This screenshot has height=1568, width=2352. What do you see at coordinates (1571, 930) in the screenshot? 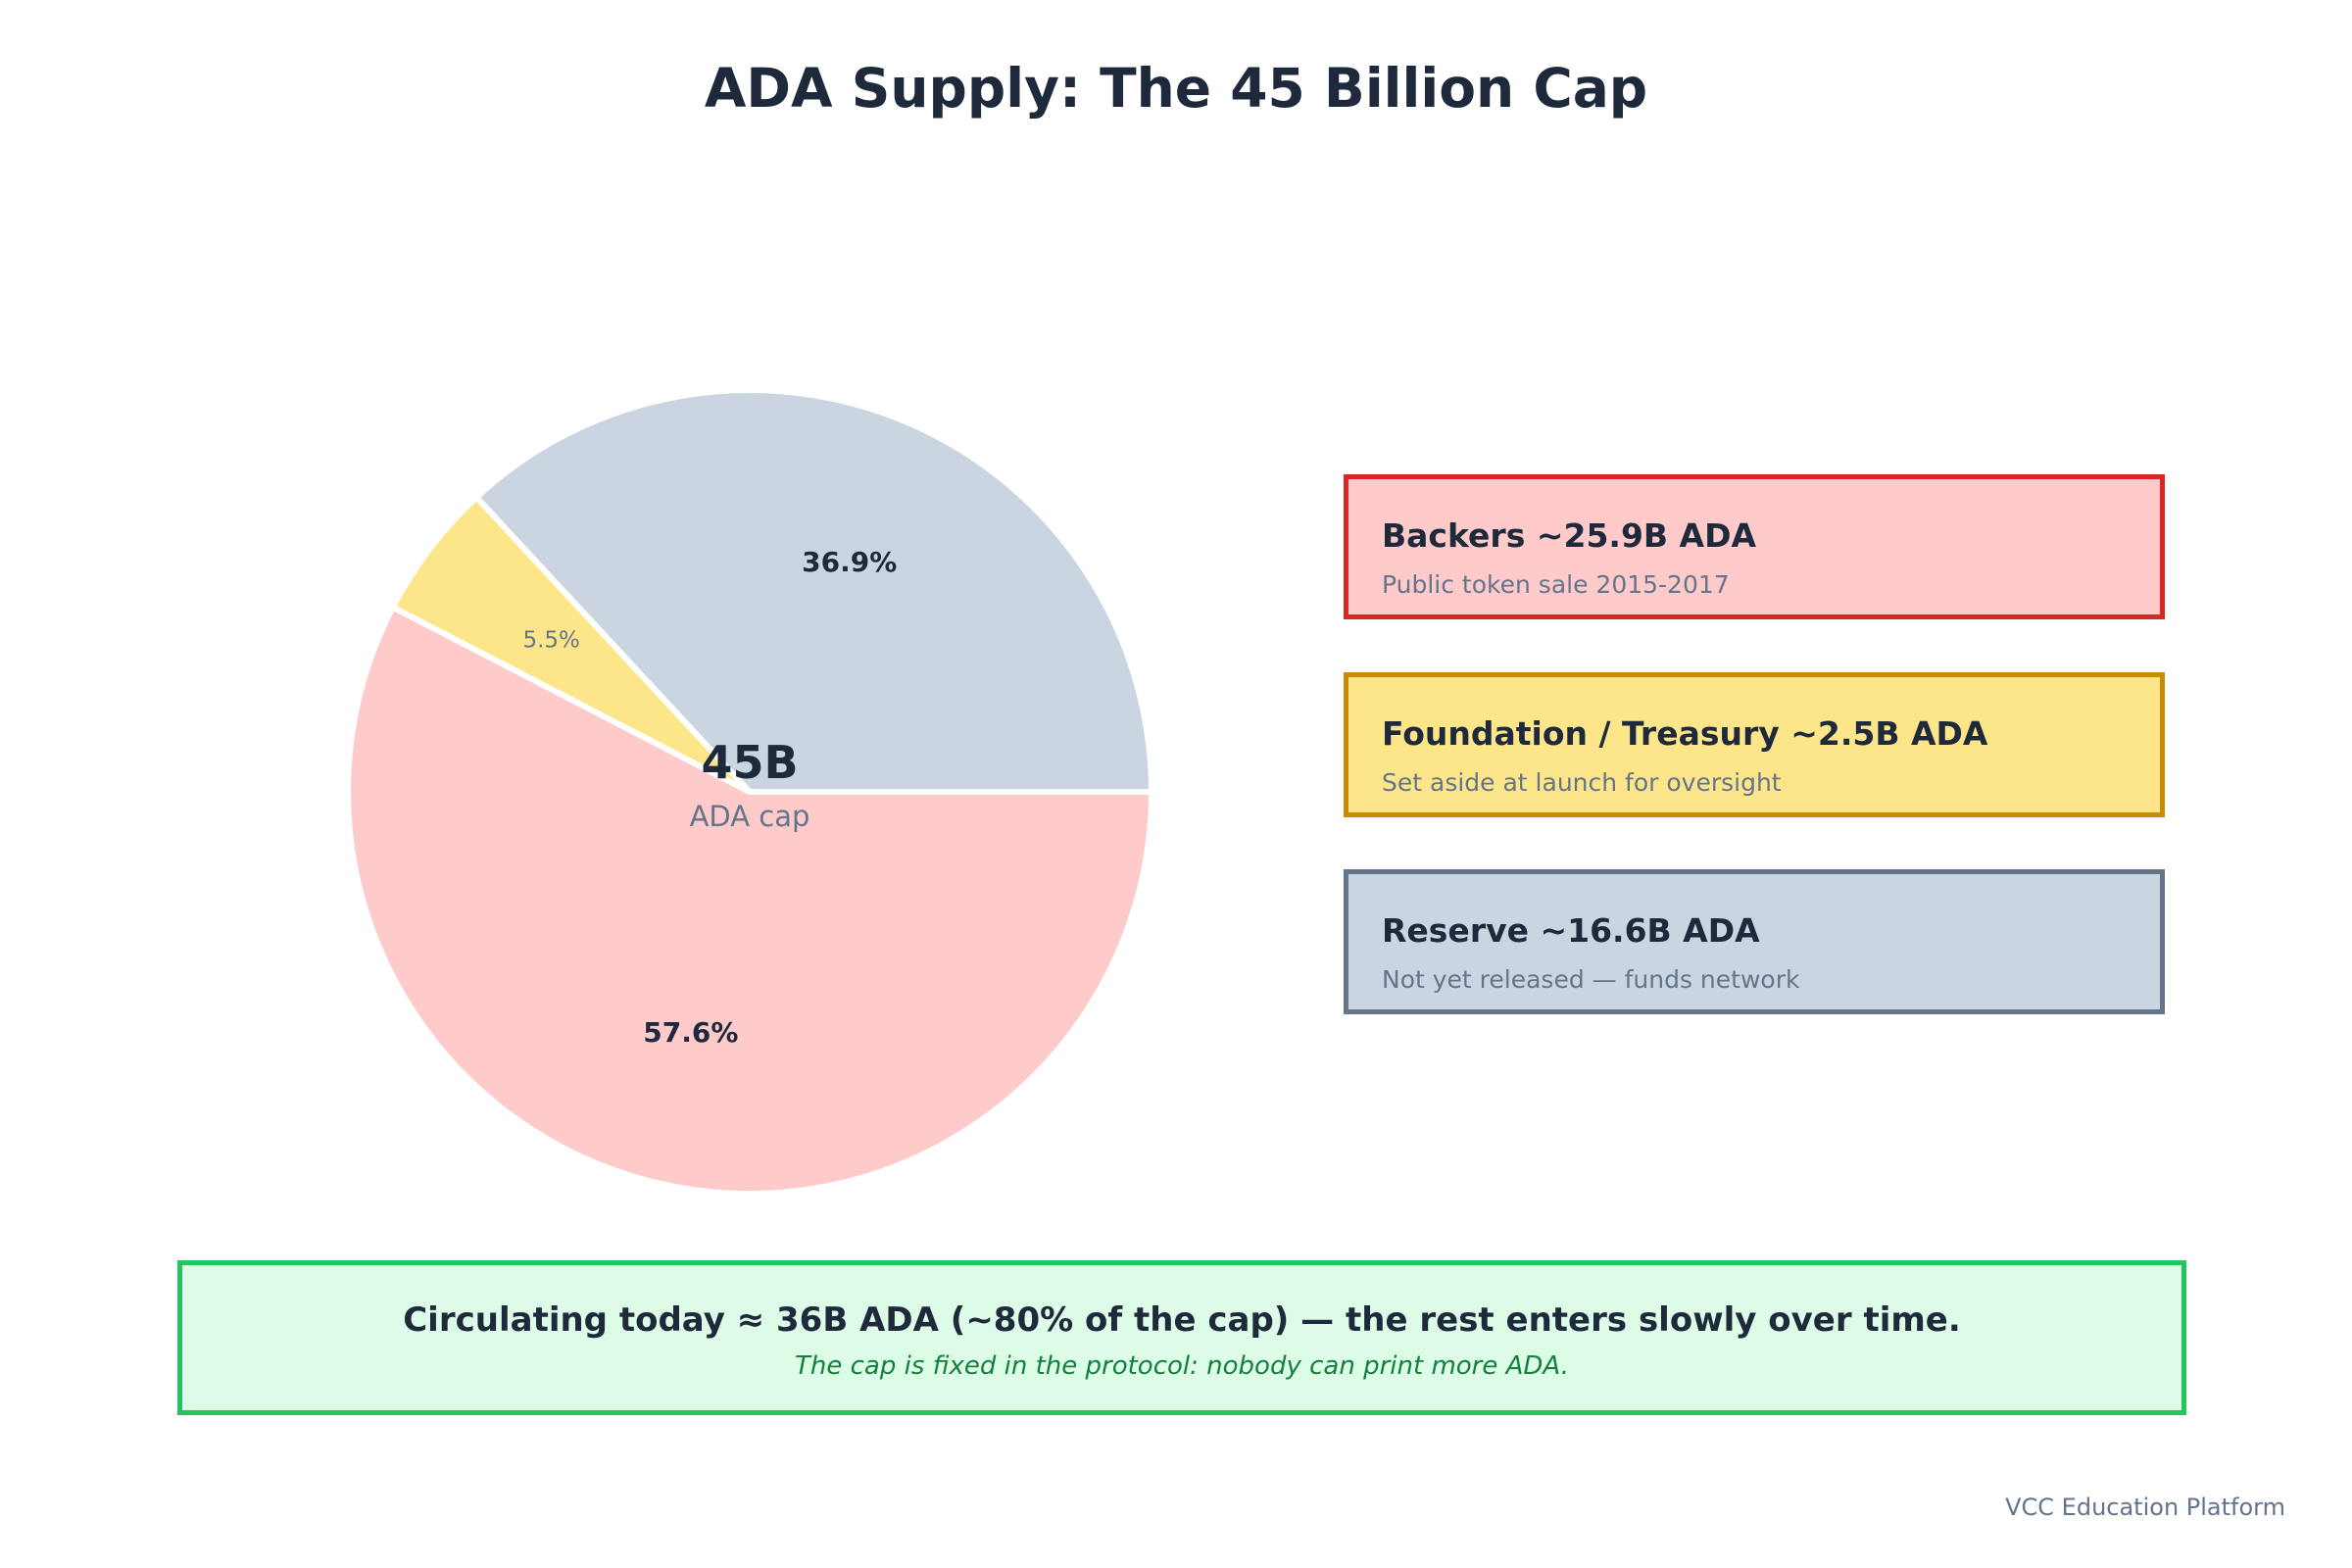
I see `legend-title: Reserve ~16.6B ADA` at bounding box center [1571, 930].